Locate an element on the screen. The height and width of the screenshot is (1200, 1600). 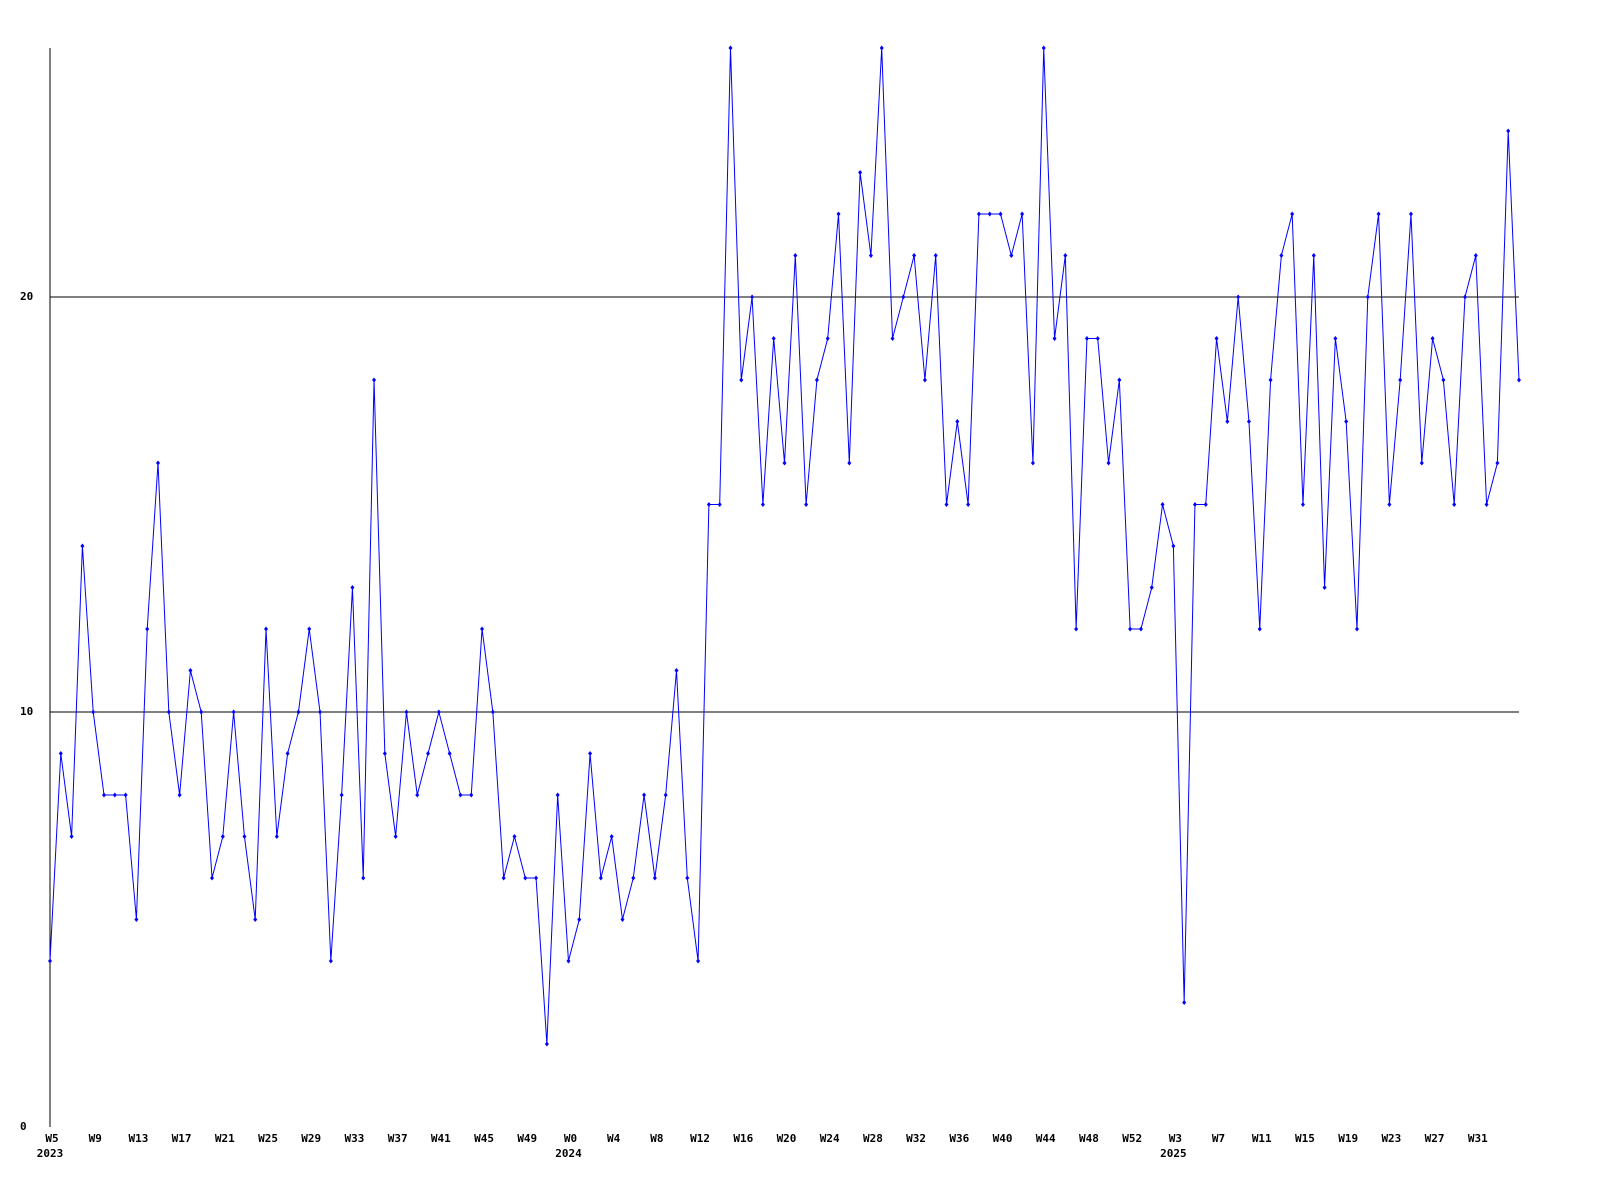
x-tick-label: W0 is located at coordinates (570, 1138).